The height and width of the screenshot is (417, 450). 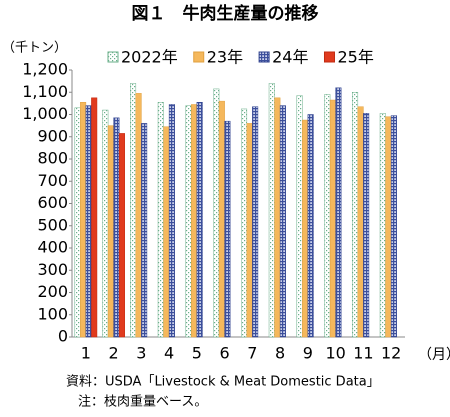 I want to click on y-tick-label: 800, so click(x=52, y=158).